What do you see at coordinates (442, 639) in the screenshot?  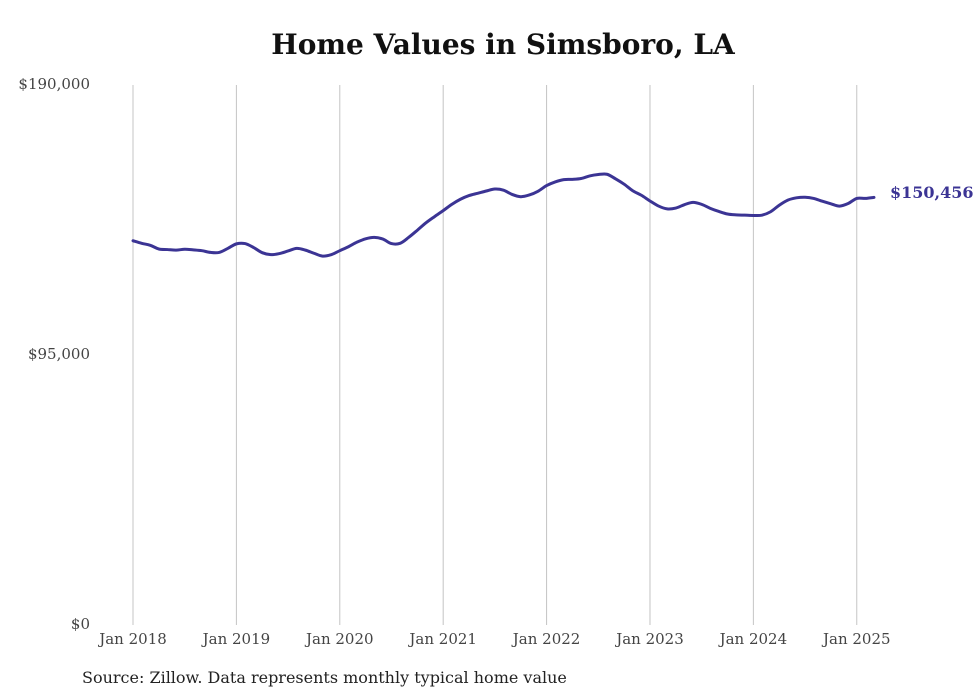 I see `x-tick-label: Jan 2021` at bounding box center [442, 639].